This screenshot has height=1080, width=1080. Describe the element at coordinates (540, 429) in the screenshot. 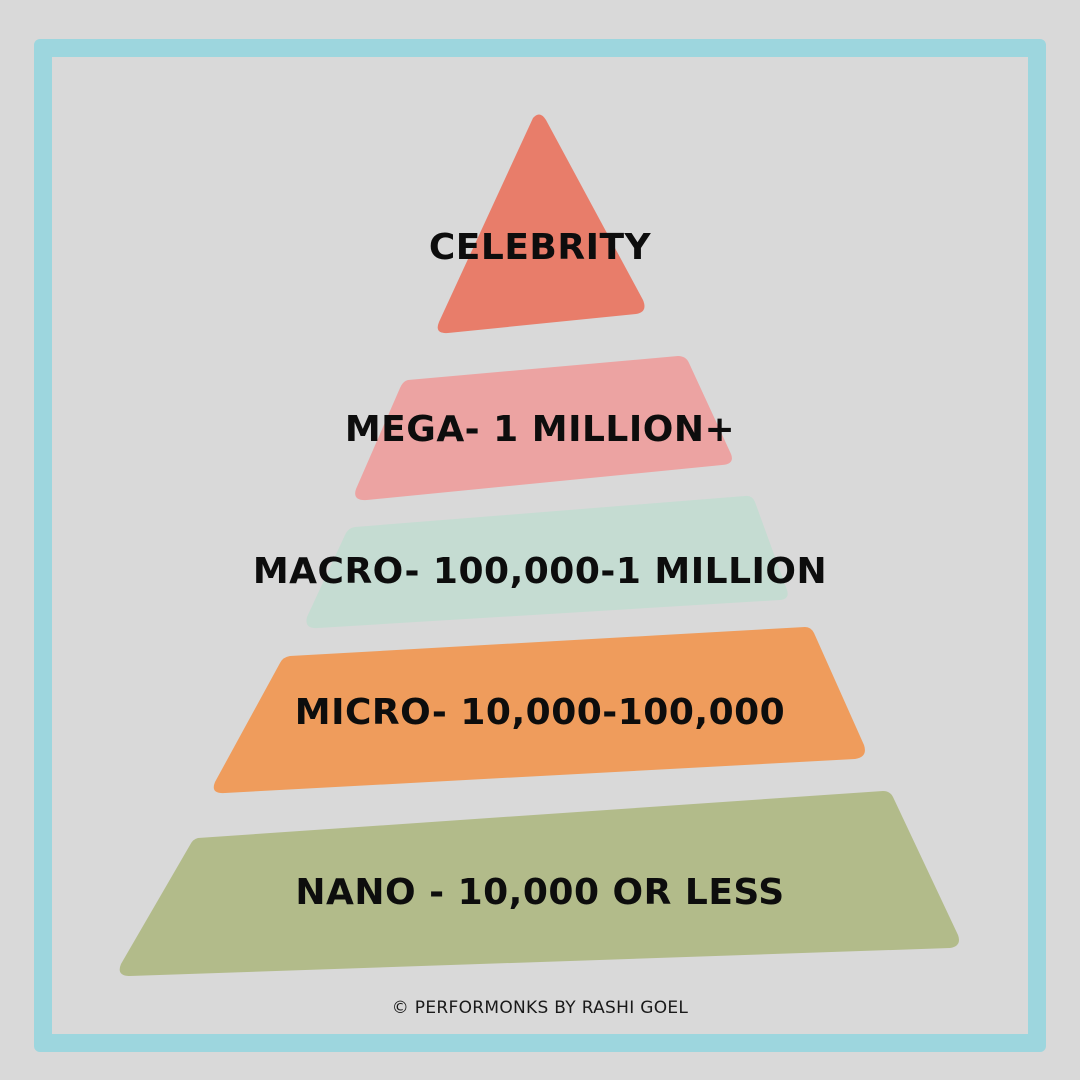

I see `tier-label-mega: MEGA- 1 MILLION+` at that location.